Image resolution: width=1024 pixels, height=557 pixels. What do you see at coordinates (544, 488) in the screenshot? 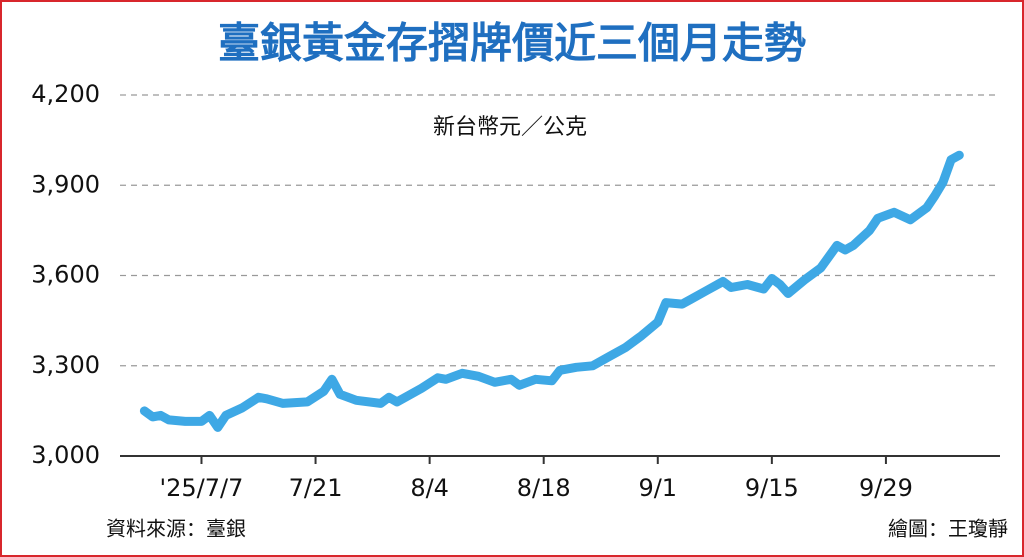
I see `x-tick-label: 8/18` at bounding box center [544, 488].